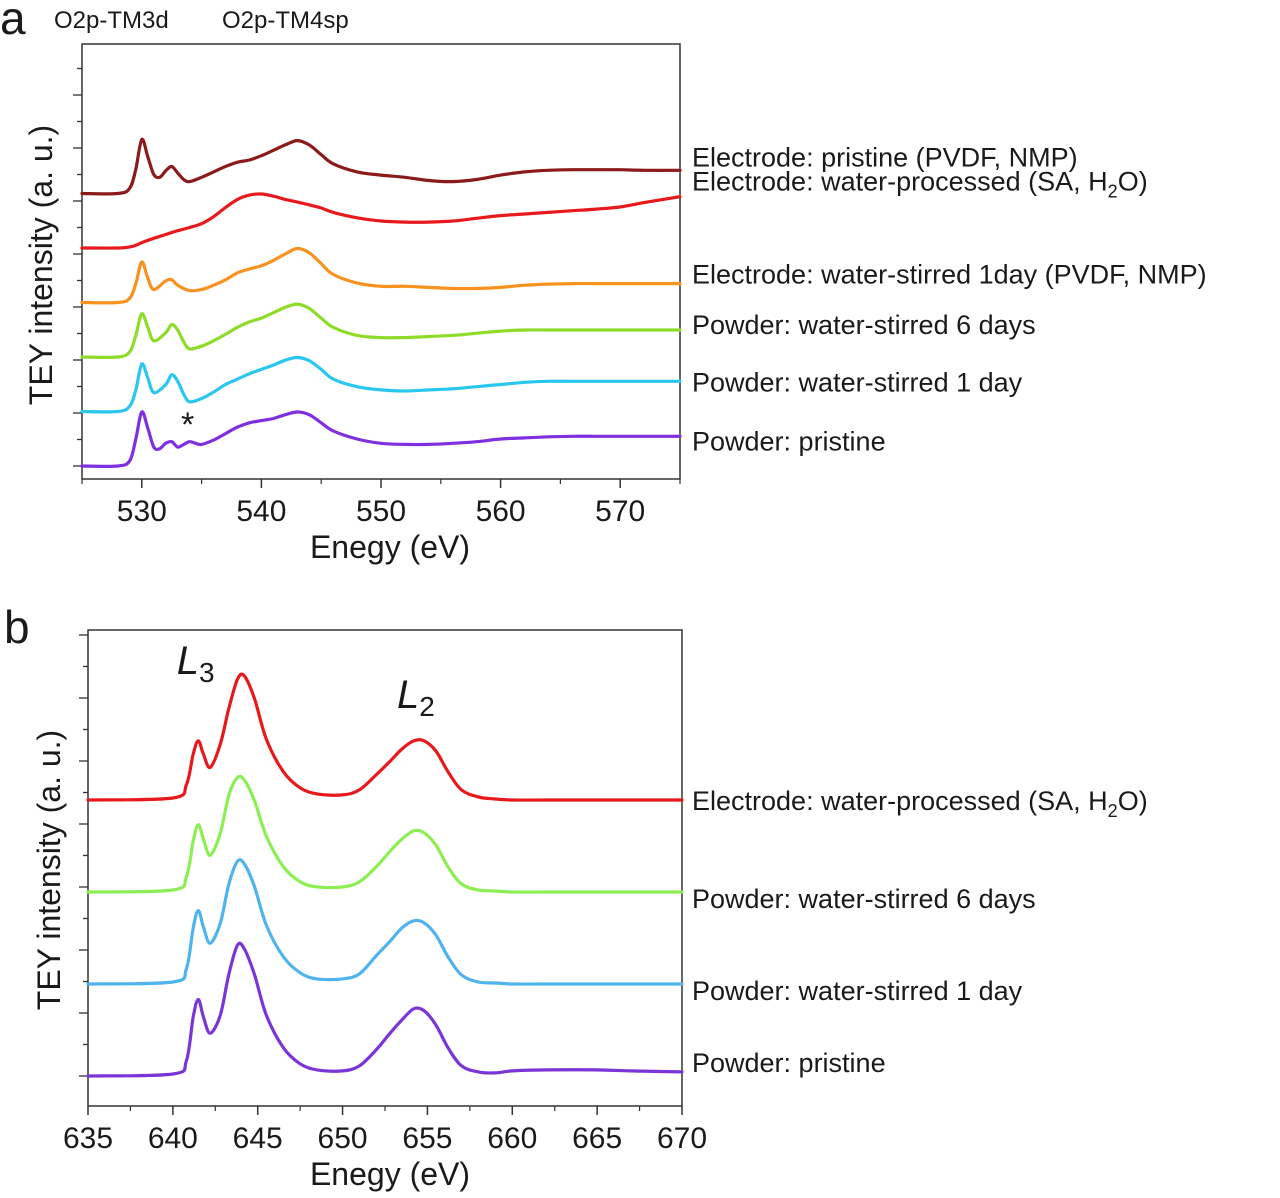 Image resolution: width=1280 pixels, height=1198 pixels. I want to click on legend-entry-a-1: Electrode: water-processed (SA, H2O), so click(920, 184).